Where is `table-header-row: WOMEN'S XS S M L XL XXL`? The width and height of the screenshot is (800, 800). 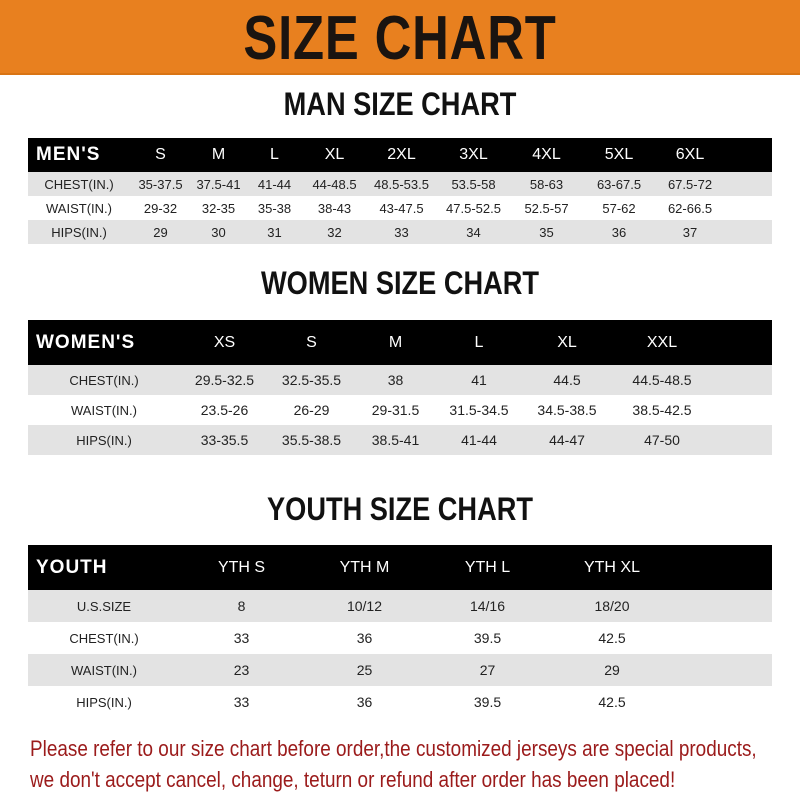
table-header-row: WOMEN'S XS S M L XL XXL is located at coordinates (400, 342).